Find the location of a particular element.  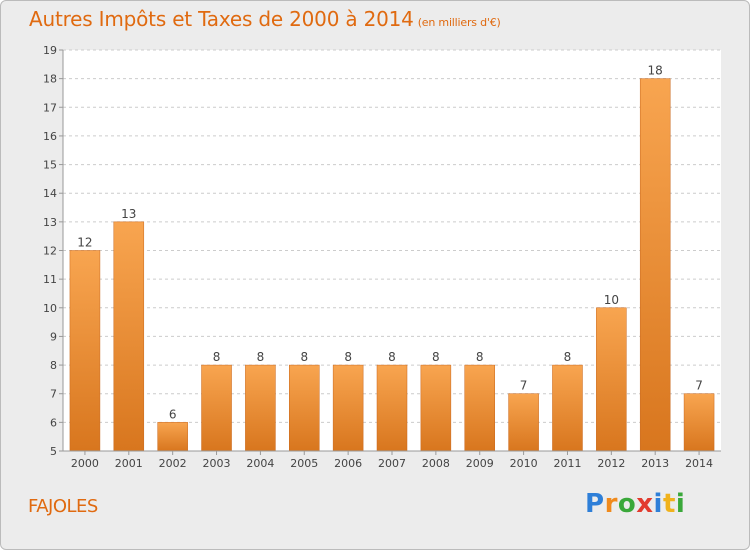

bar-2012 is located at coordinates (611, 379).